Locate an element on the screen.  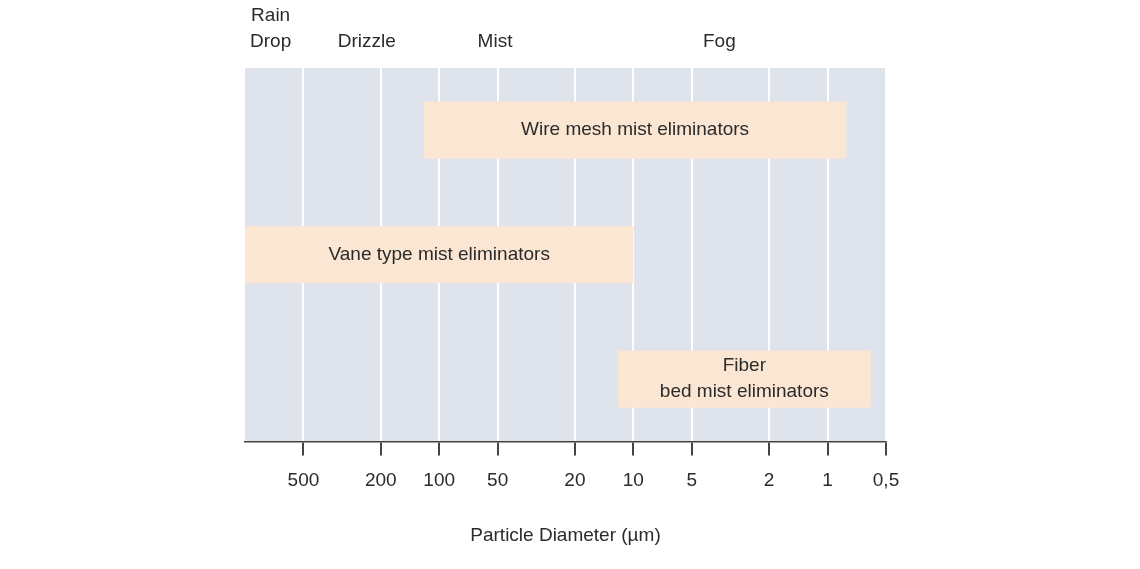
x-tick-label: 20 is located at coordinates (575, 480).